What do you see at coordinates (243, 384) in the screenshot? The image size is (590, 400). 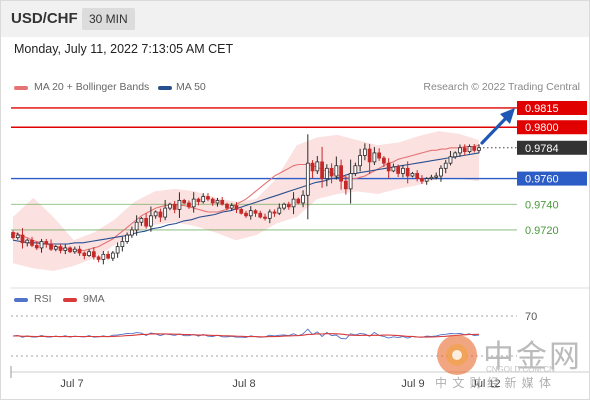 I see `time-tick-label: Jul 8` at bounding box center [243, 384].